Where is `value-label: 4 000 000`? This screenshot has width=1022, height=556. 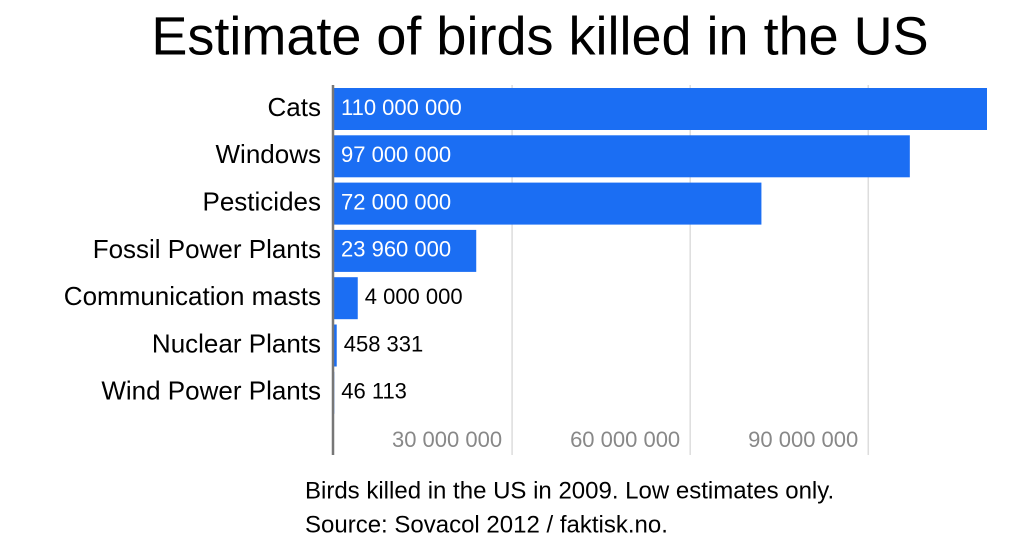 value-label: 4 000 000 is located at coordinates (414, 296).